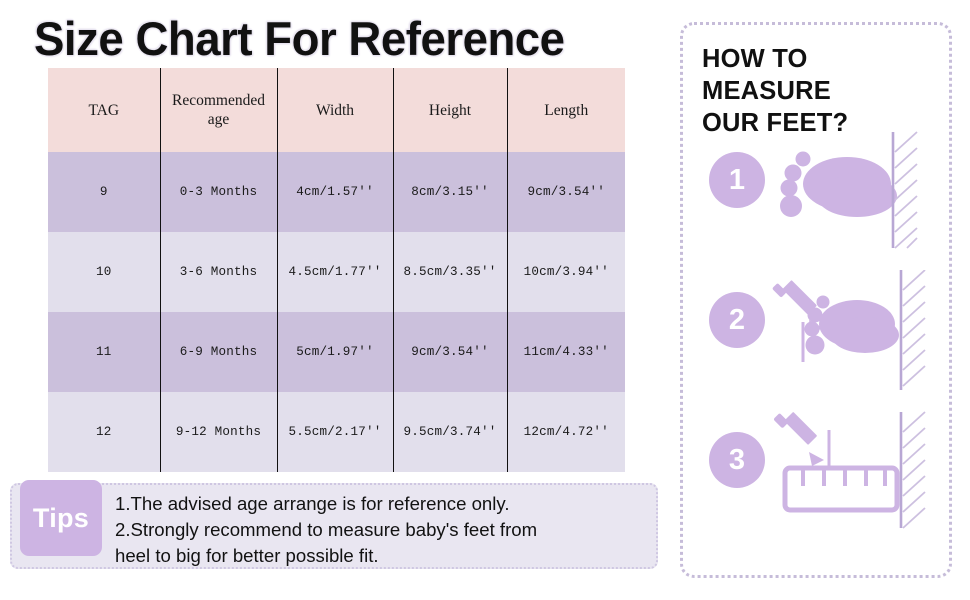 Image resolution: width=970 pixels, height=600 pixels. Describe the element at coordinates (450, 432) in the screenshot. I see `cell-height: 9.5cm/3.74''` at that location.